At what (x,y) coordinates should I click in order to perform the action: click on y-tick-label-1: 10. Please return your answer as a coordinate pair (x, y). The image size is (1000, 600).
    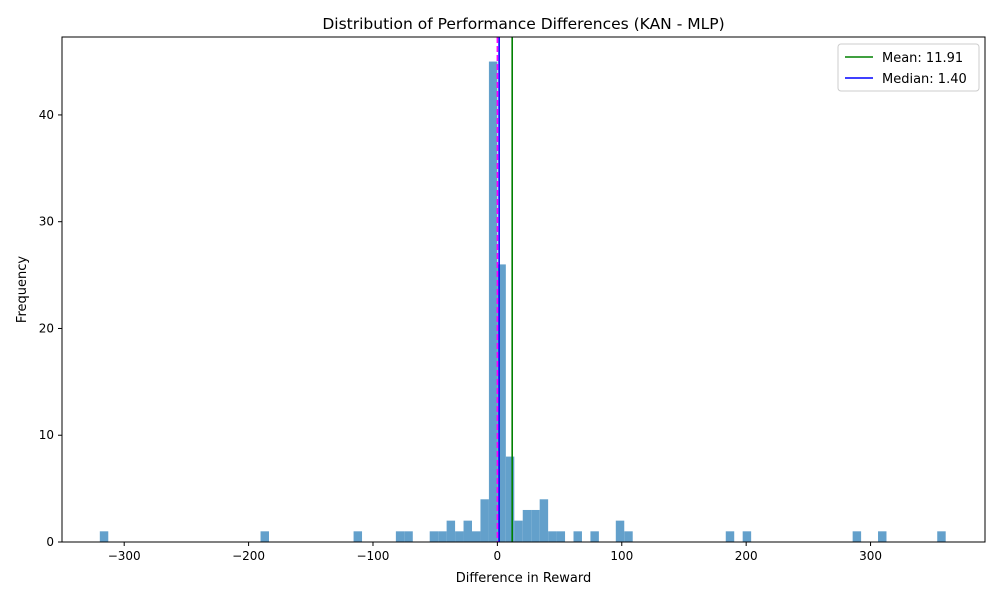
    Looking at the image, I should click on (46, 435).